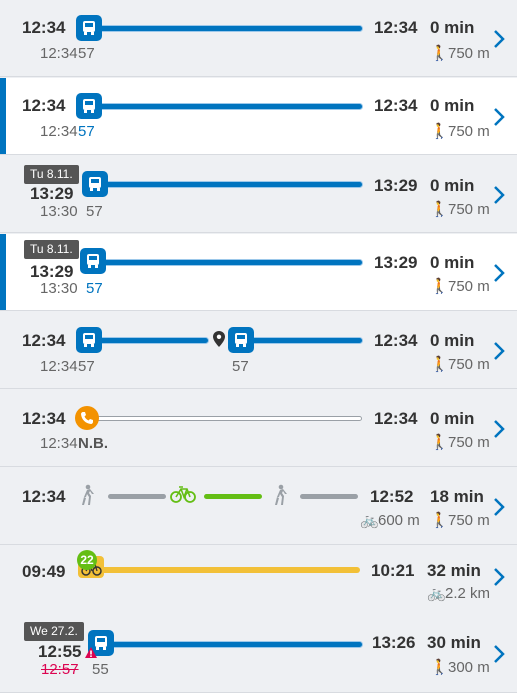 Image resolution: width=517 pixels, height=693 pixels. Describe the element at coordinates (219, 339) in the screenshot. I see `location-pin-icon` at that location.